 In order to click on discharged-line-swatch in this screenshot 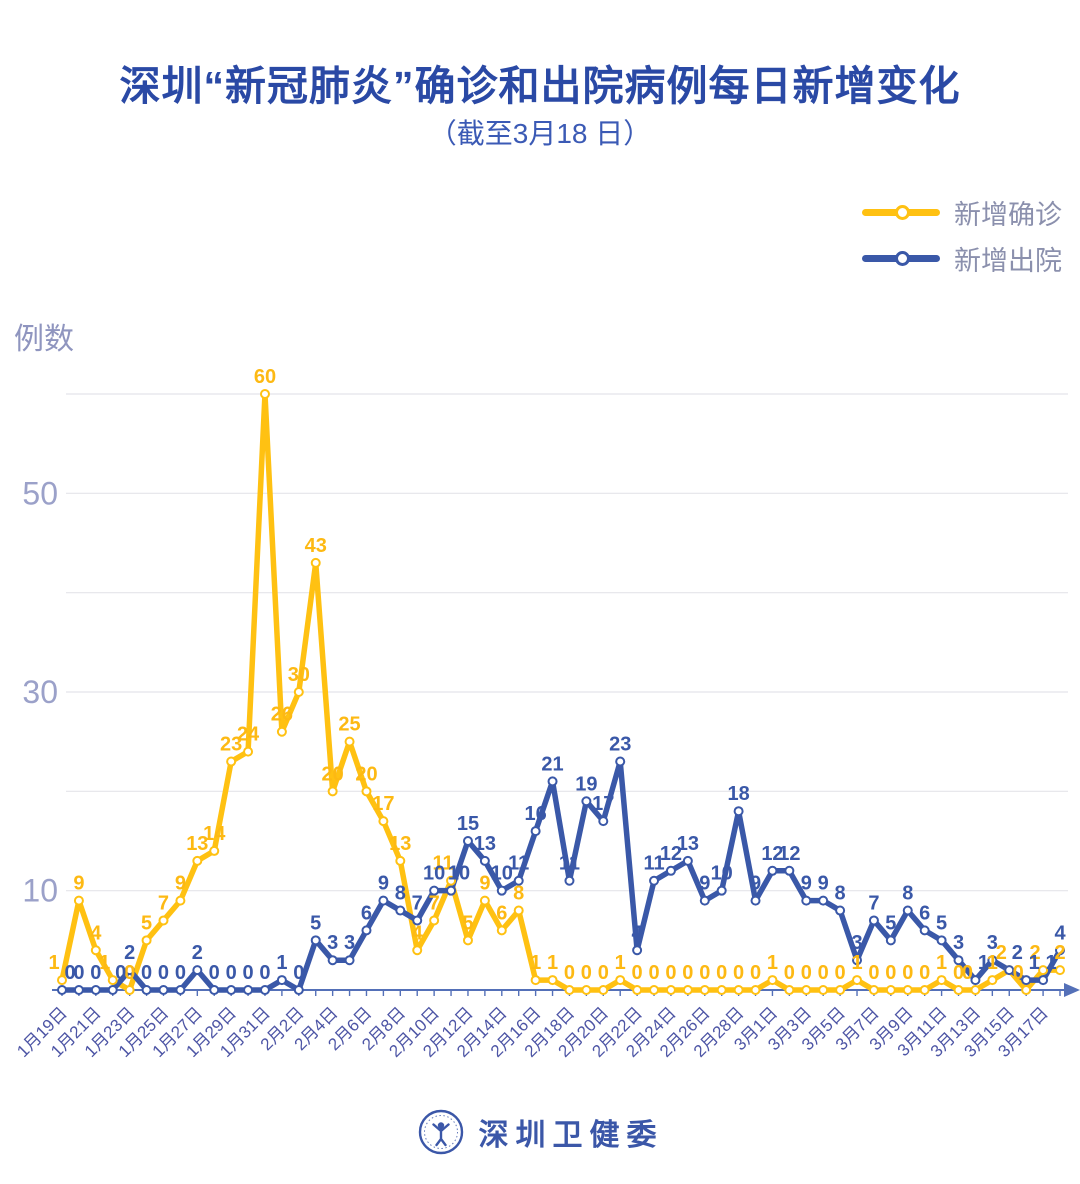, I will do `click(901, 258)`.